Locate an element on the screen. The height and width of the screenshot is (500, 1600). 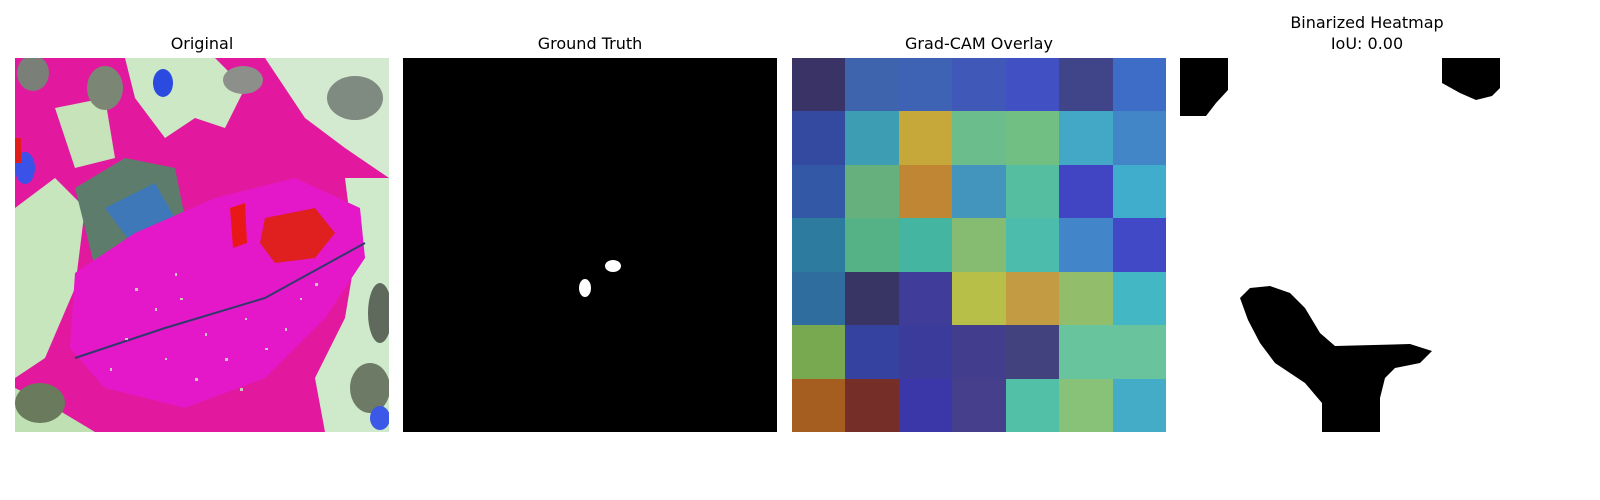
iou-label: IoU: 0.00 is located at coordinates (1367, 43).